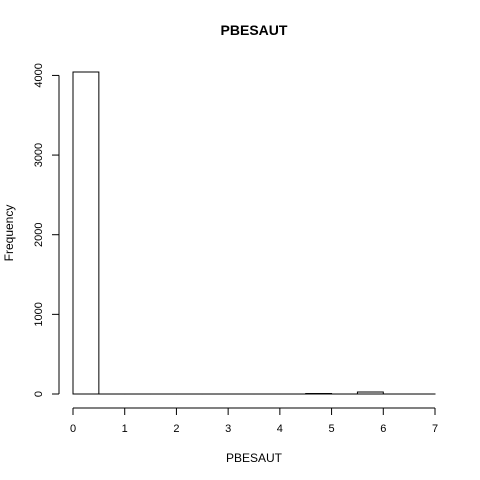 The height and width of the screenshot is (480, 480). What do you see at coordinates (254, 458) in the screenshot?
I see `x-axis-label: PBESAUT` at bounding box center [254, 458].